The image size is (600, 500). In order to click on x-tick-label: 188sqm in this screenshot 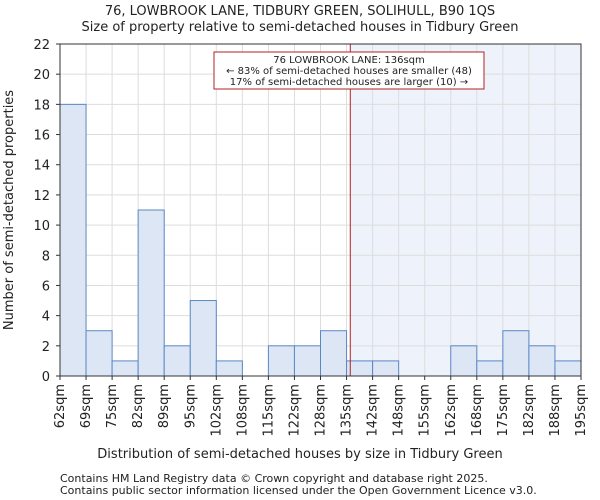, I will do `click(555, 410)`.